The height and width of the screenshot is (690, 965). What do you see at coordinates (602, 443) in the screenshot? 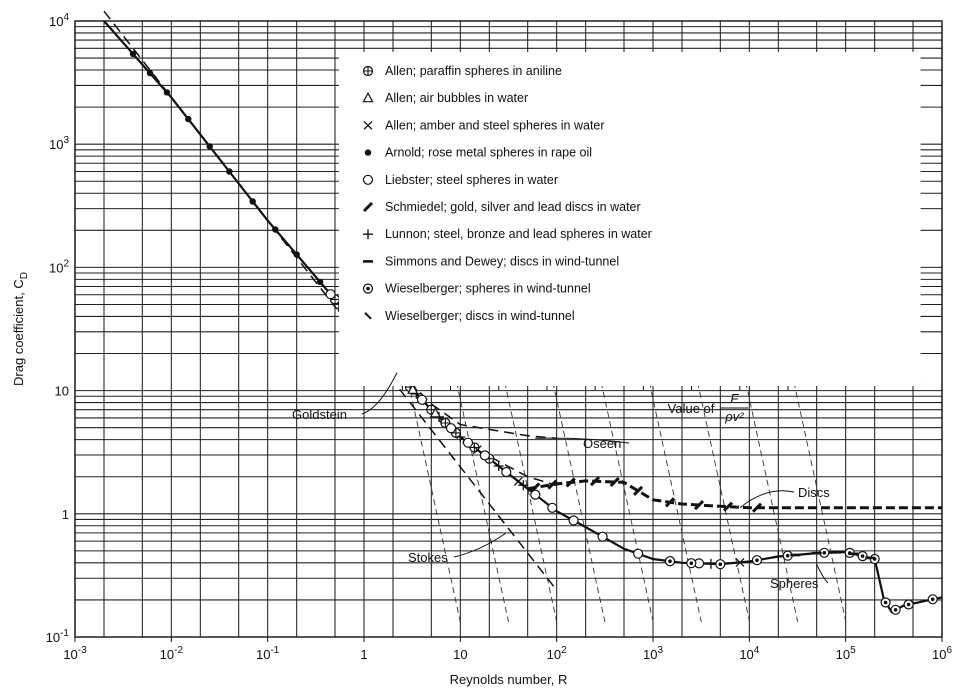
I see `annotation-oseen: Oseen` at bounding box center [602, 443].